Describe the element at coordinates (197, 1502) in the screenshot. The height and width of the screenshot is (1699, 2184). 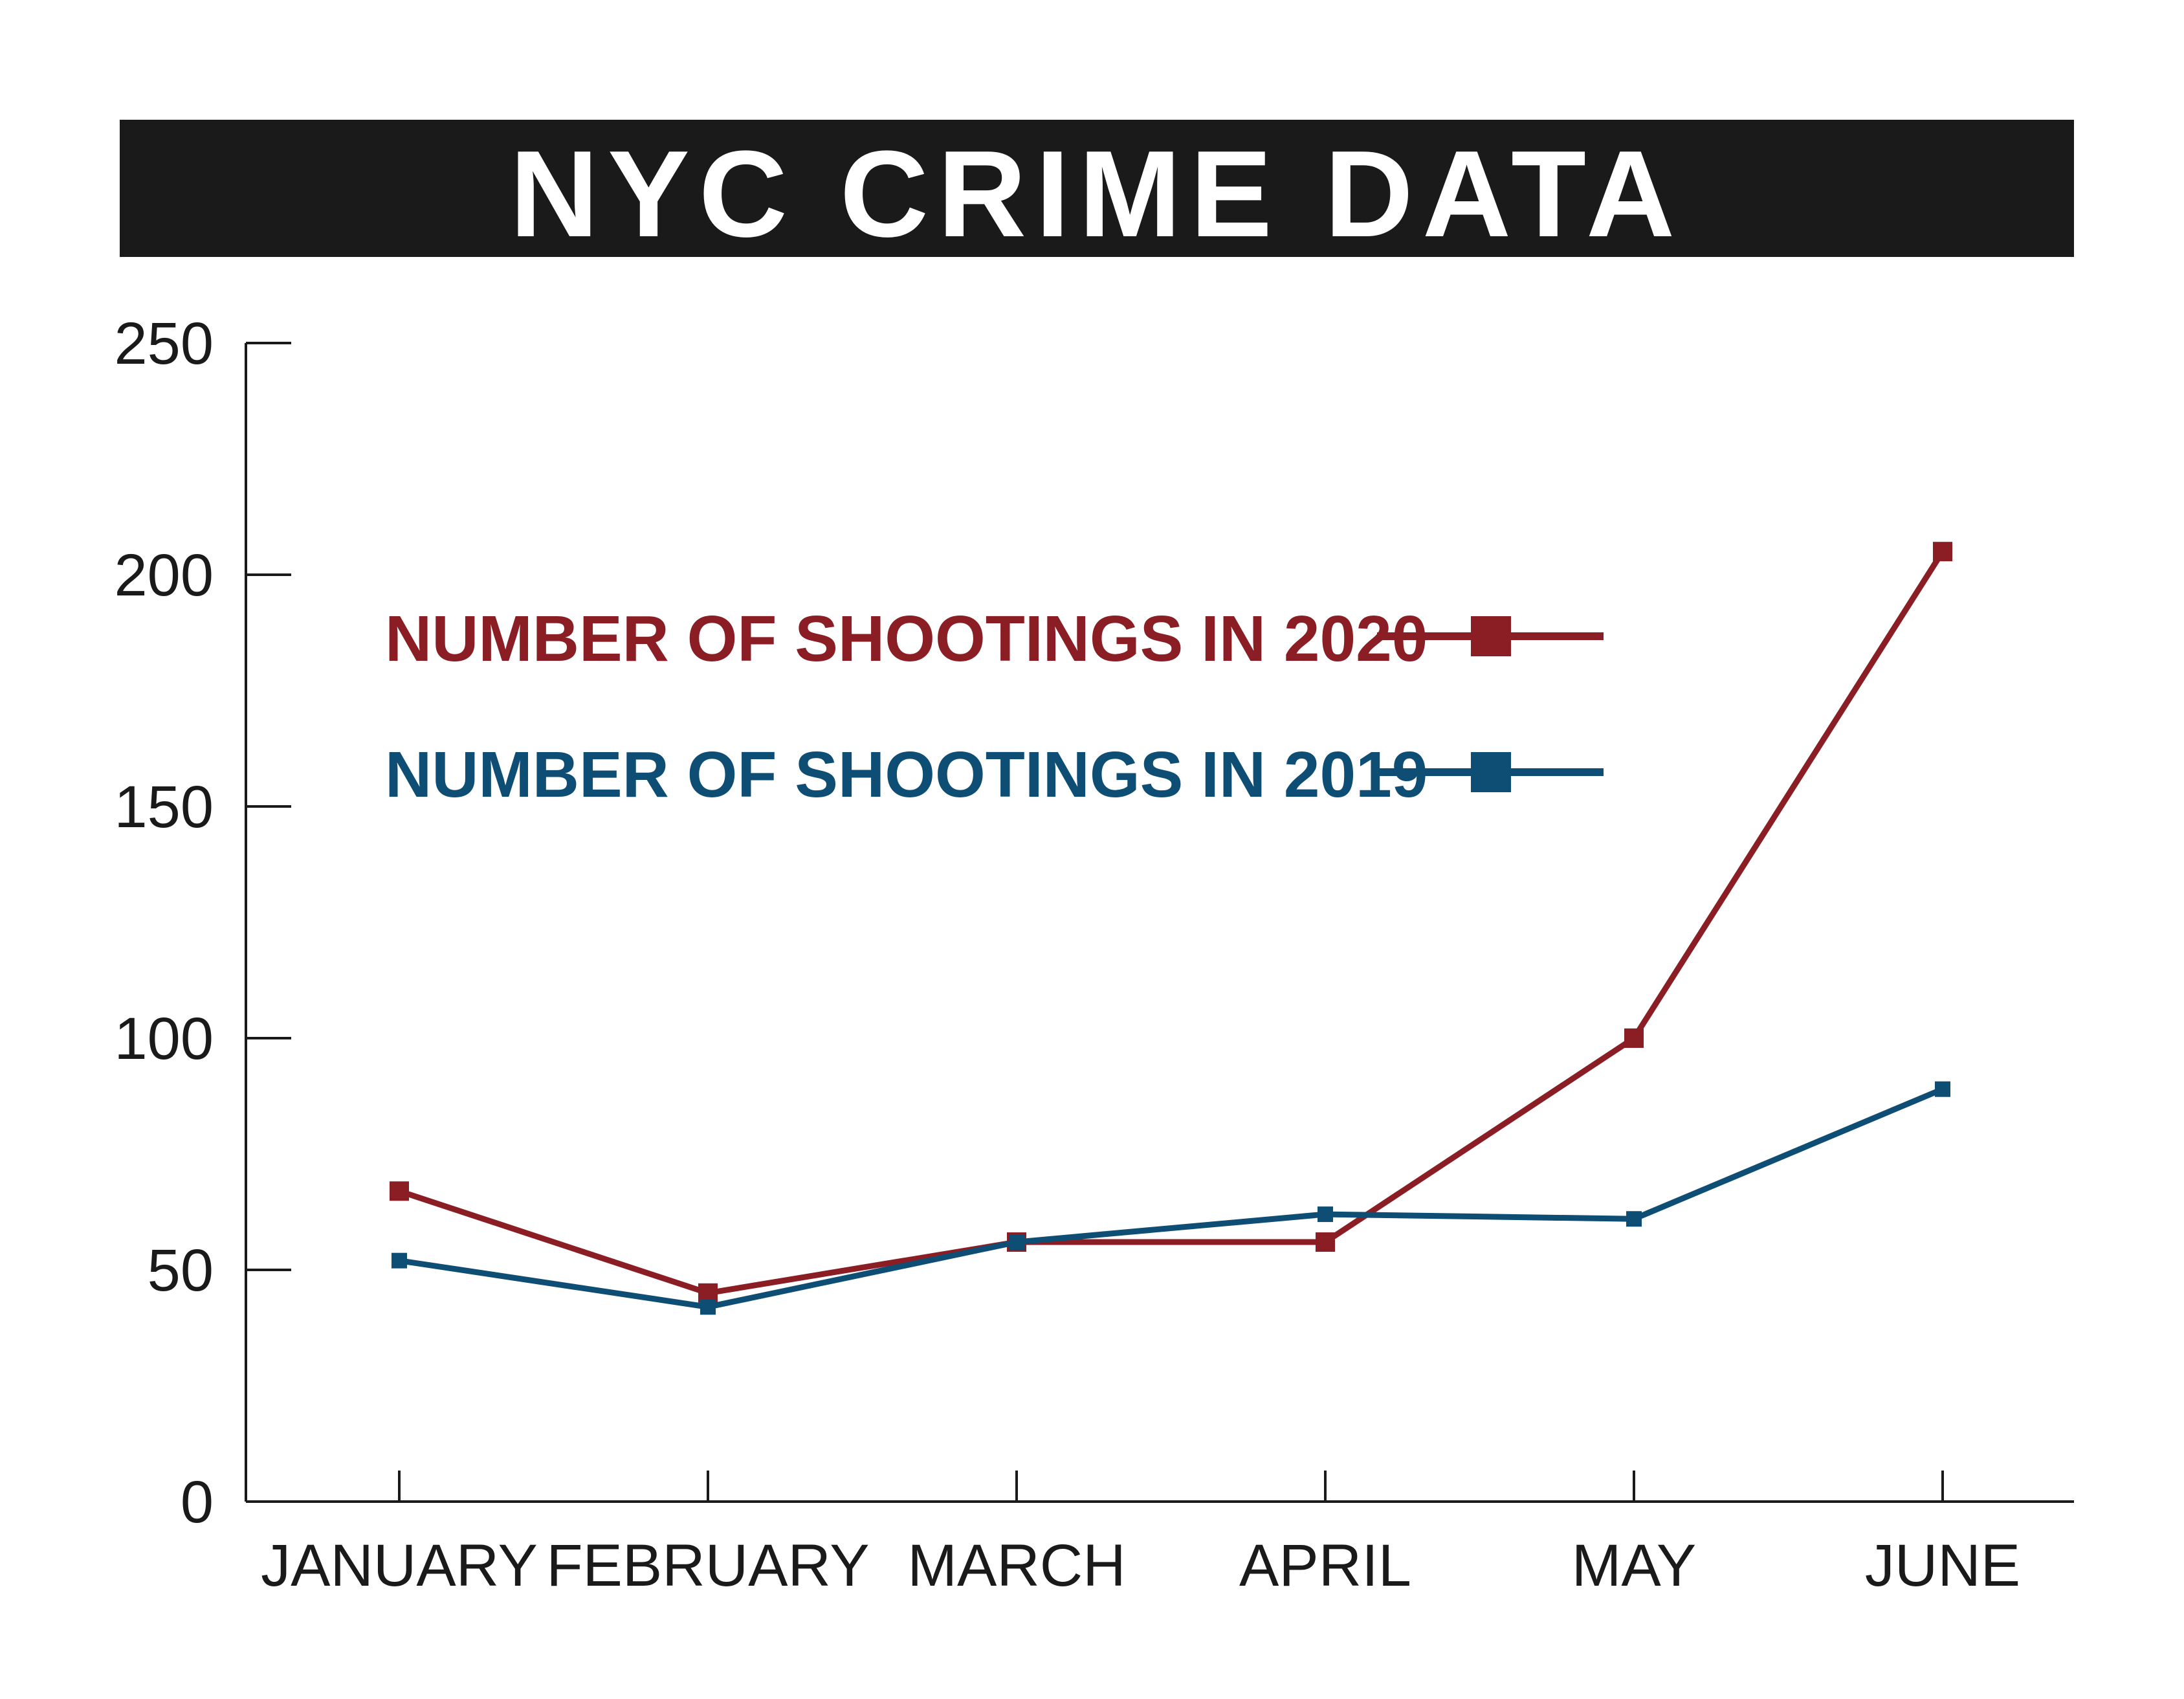
I see `y-tick-label: 0` at that location.